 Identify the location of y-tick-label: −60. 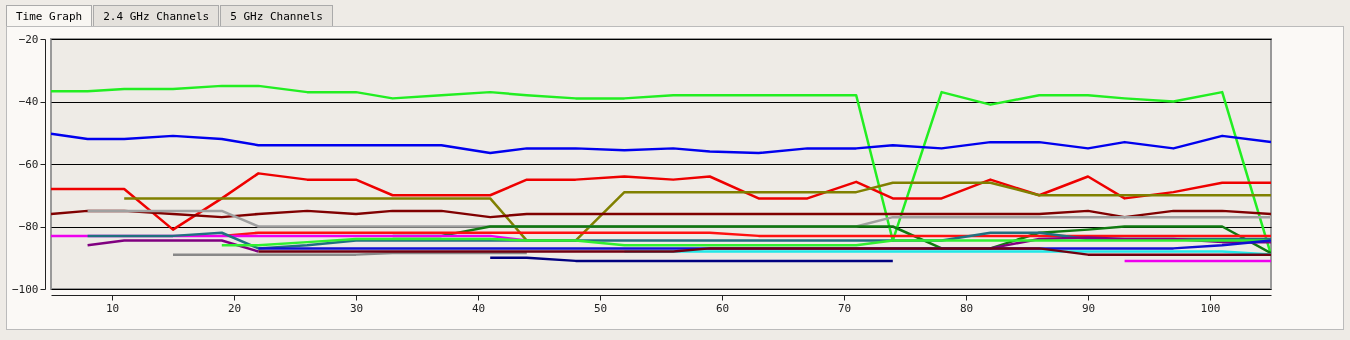
(28, 164).